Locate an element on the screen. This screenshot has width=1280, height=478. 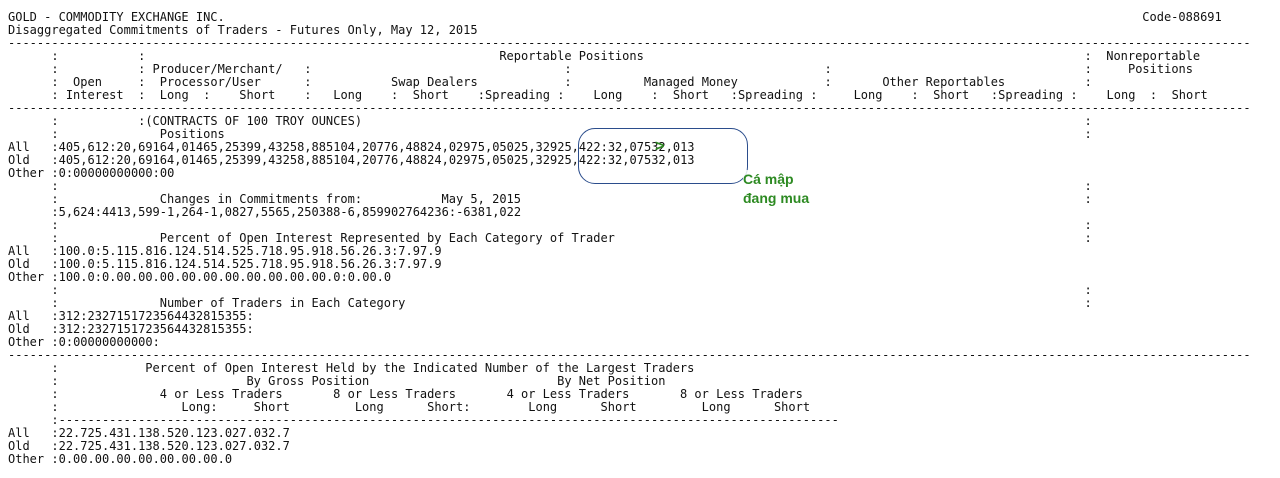
cell: 20,691 is located at coordinates (138, 160).